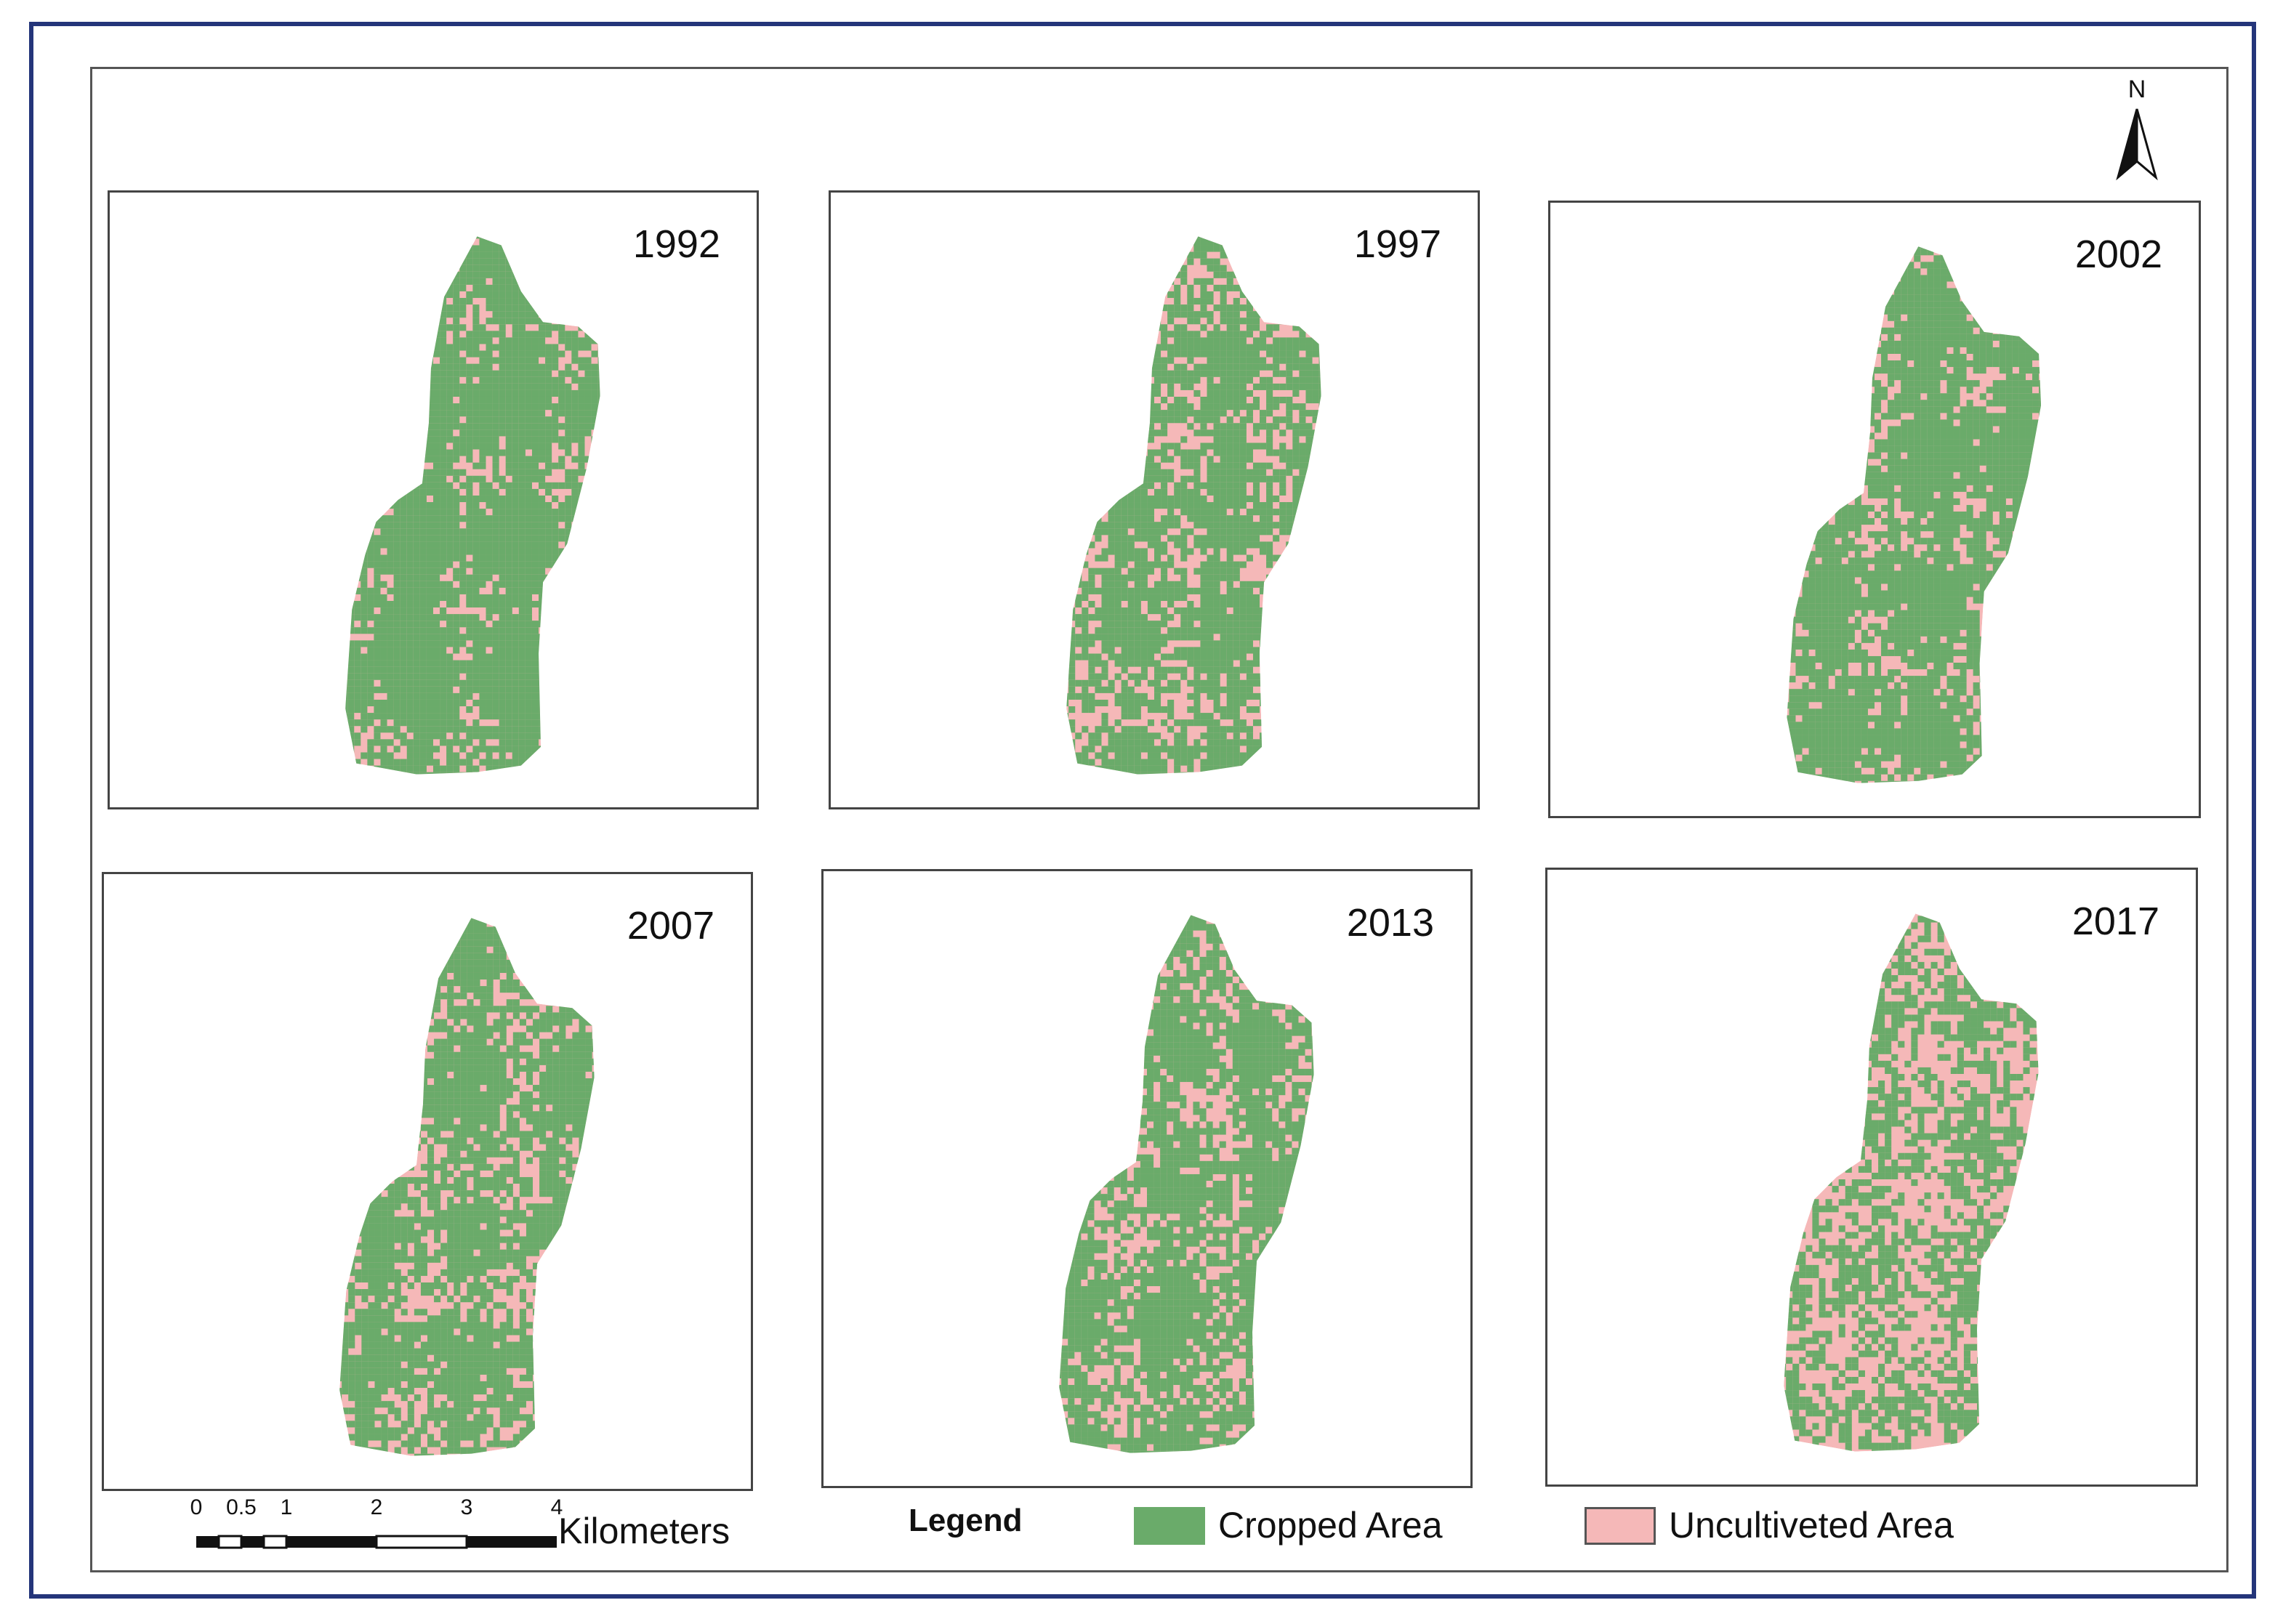  Describe the element at coordinates (1911, 1182) in the screenshot. I see `cropland-map-2017` at that location.